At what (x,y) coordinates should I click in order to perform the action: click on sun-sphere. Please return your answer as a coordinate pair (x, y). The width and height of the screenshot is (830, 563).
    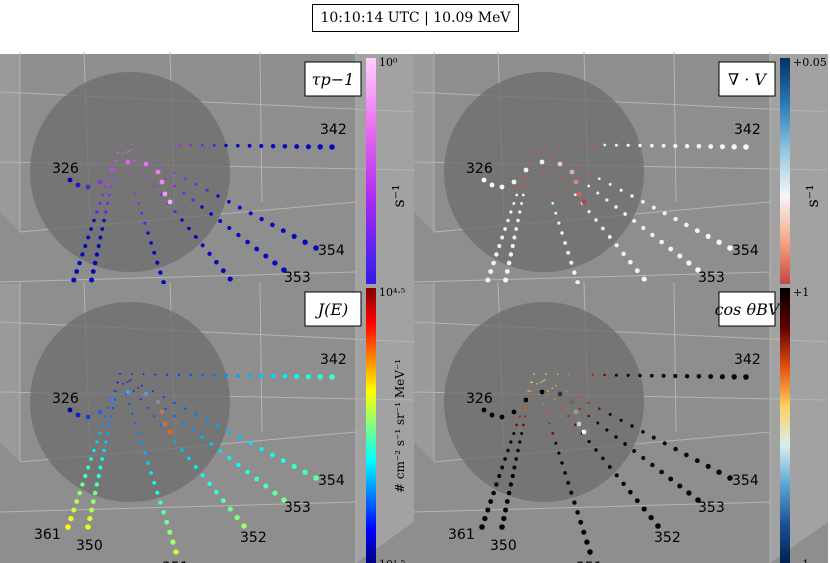
    Looking at the image, I should click on (130, 402).